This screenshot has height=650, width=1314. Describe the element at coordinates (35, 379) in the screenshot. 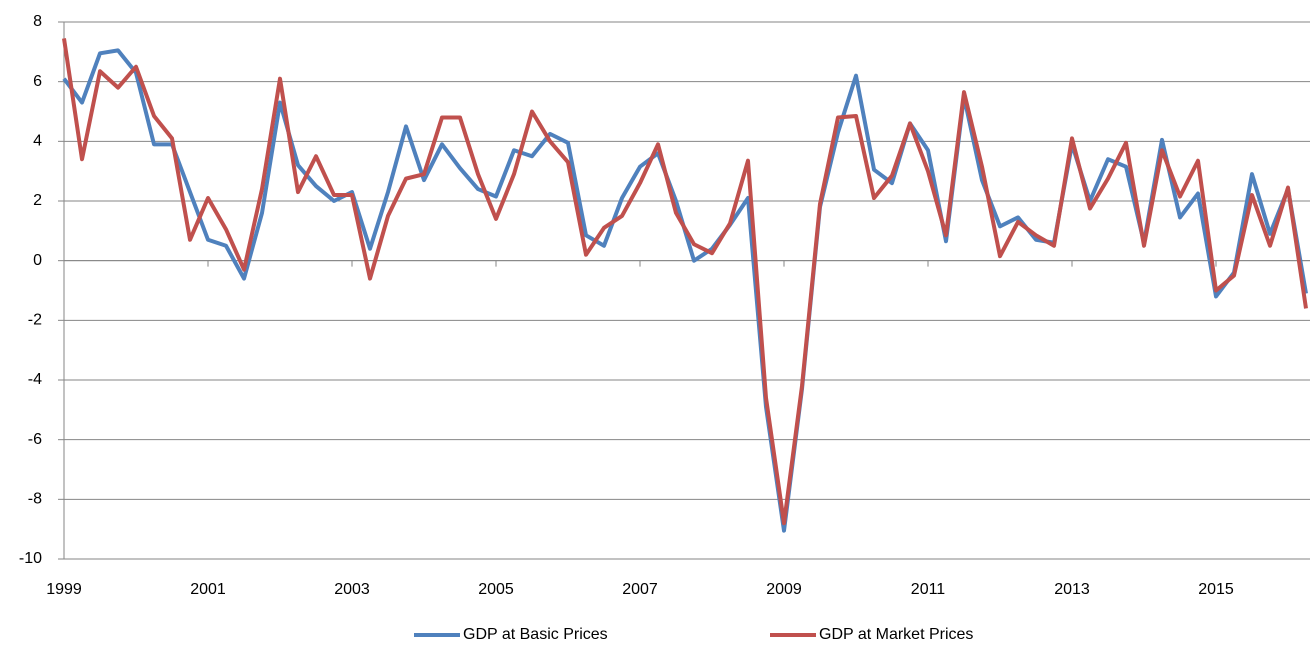

I see `y-tick-label: -4` at that location.